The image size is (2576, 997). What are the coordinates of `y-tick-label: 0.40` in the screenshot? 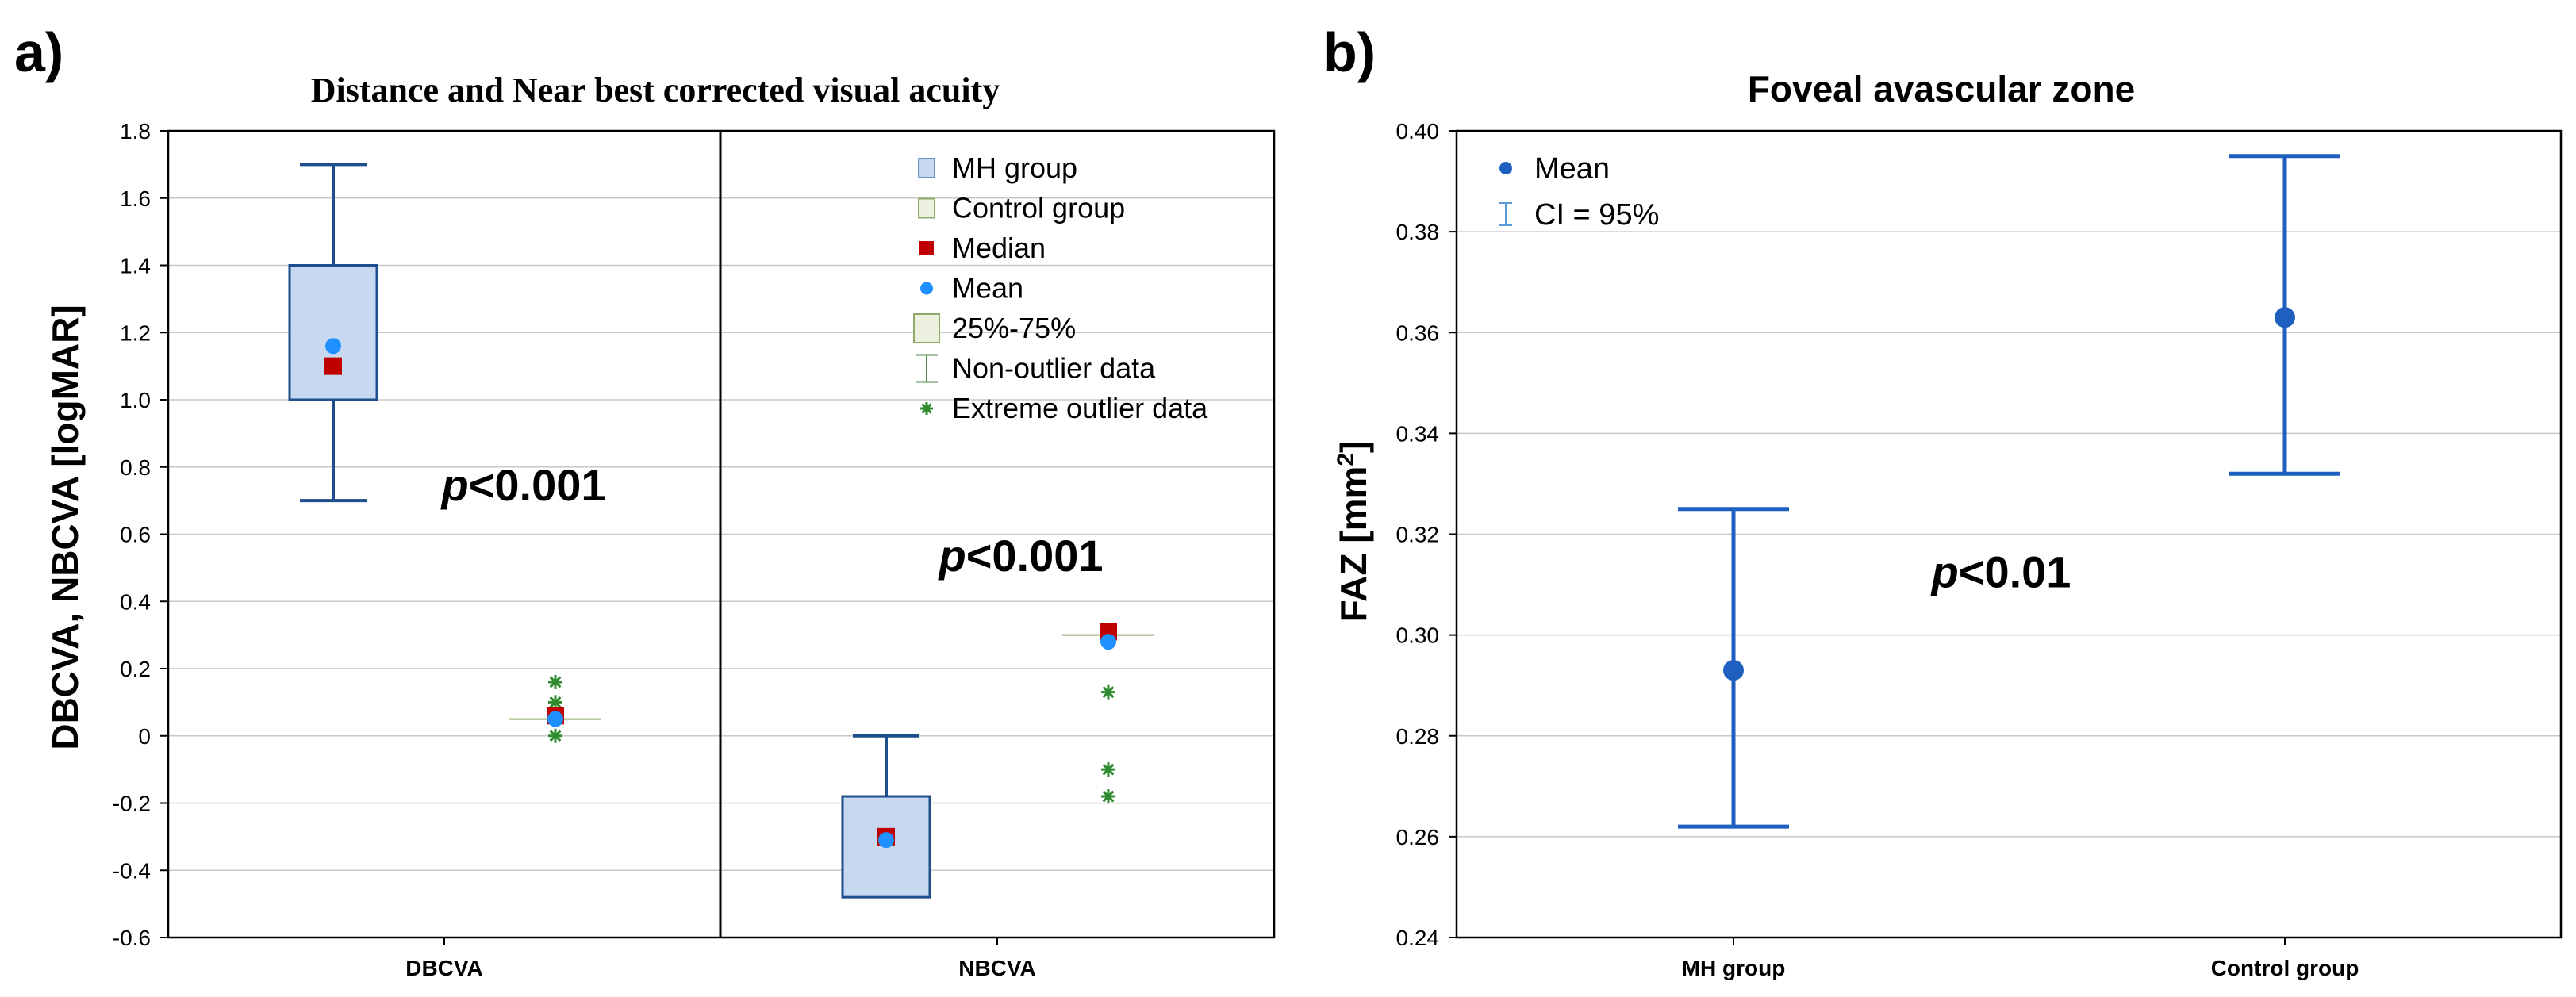 It's located at (1418, 131).